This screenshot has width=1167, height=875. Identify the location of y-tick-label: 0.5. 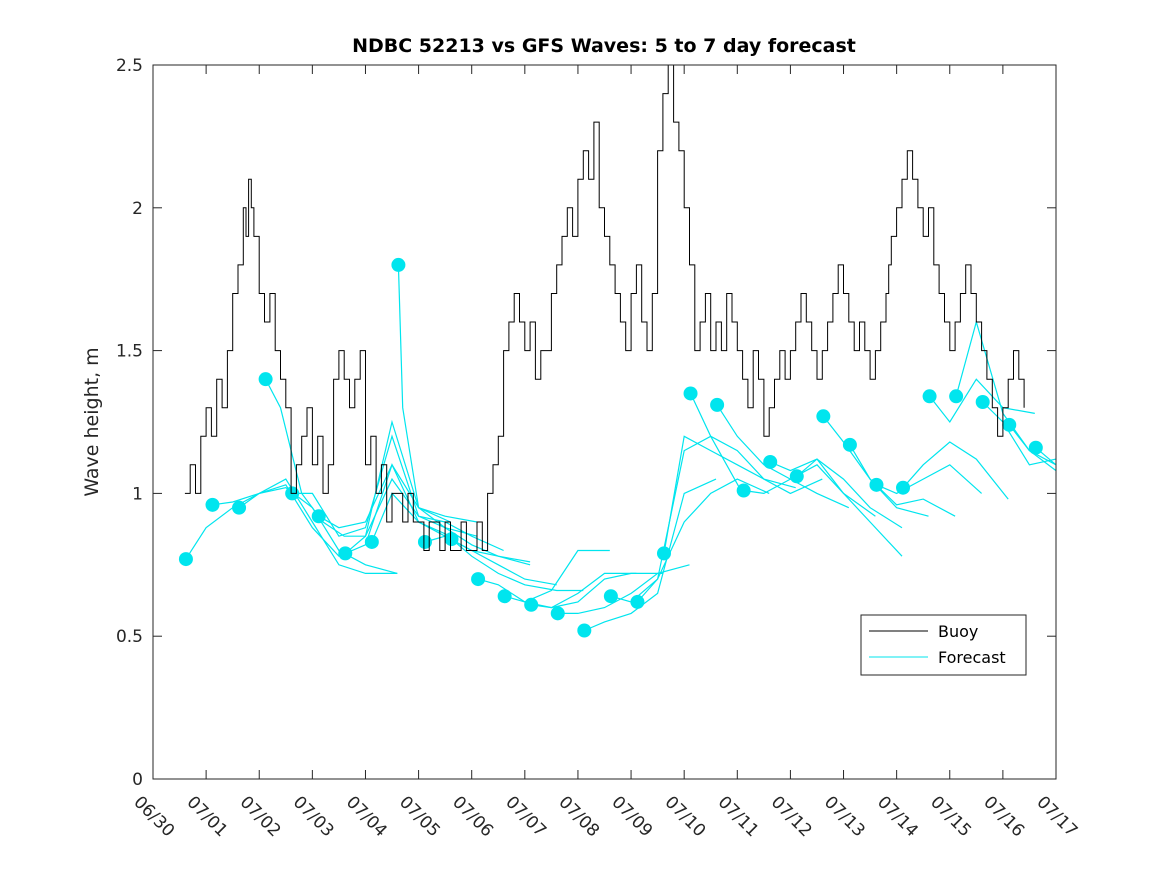
(129, 637).